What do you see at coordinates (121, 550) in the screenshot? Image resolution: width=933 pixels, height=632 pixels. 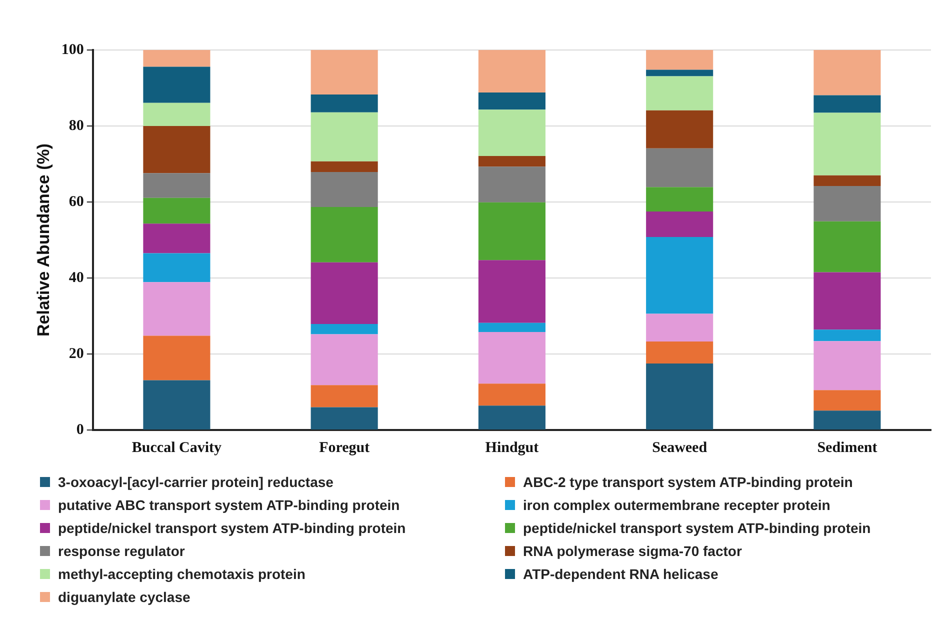 I see `legend-label: response regulator` at bounding box center [121, 550].